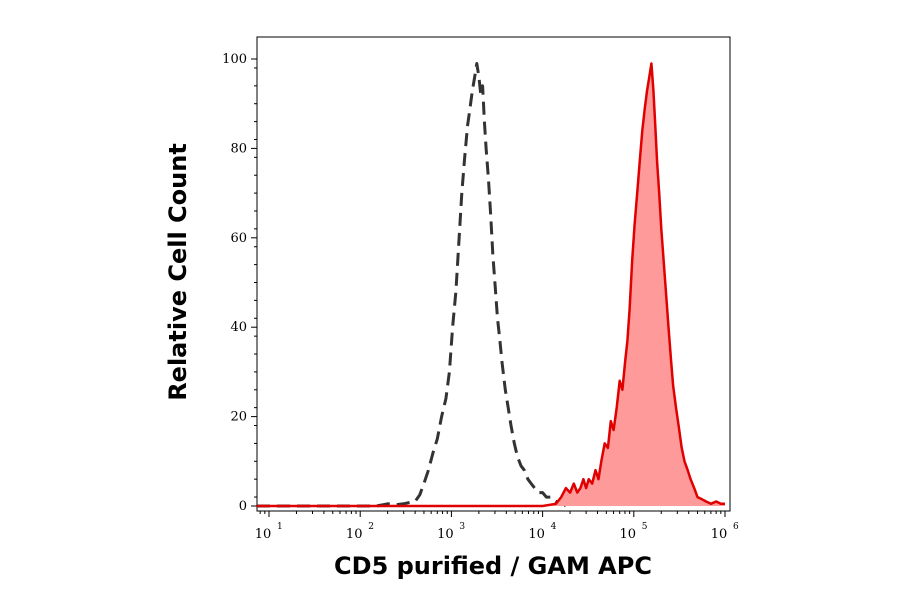 Image resolution: width=900 pixels, height=594 pixels. What do you see at coordinates (354, 534) in the screenshot?
I see `x-tick-label-1: 10` at bounding box center [354, 534].